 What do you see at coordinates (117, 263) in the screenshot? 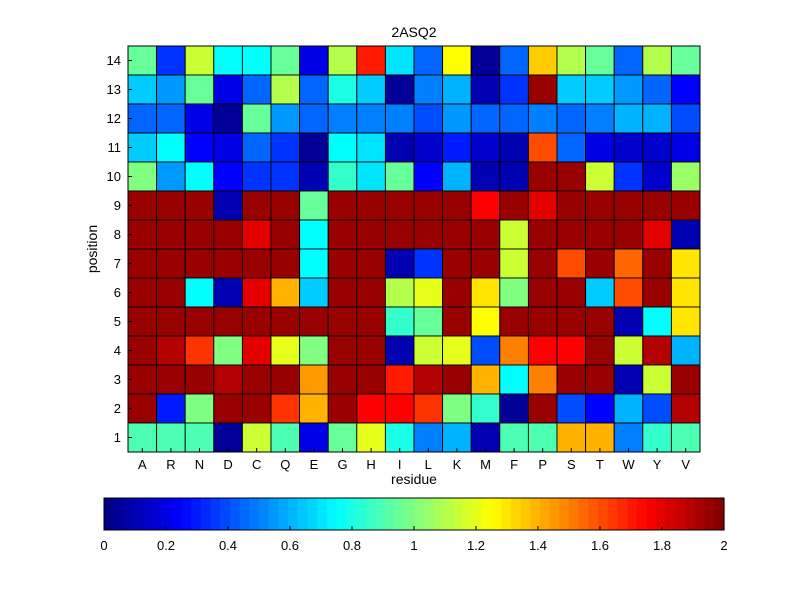
I see `y-tick-label: 7` at bounding box center [117, 263].